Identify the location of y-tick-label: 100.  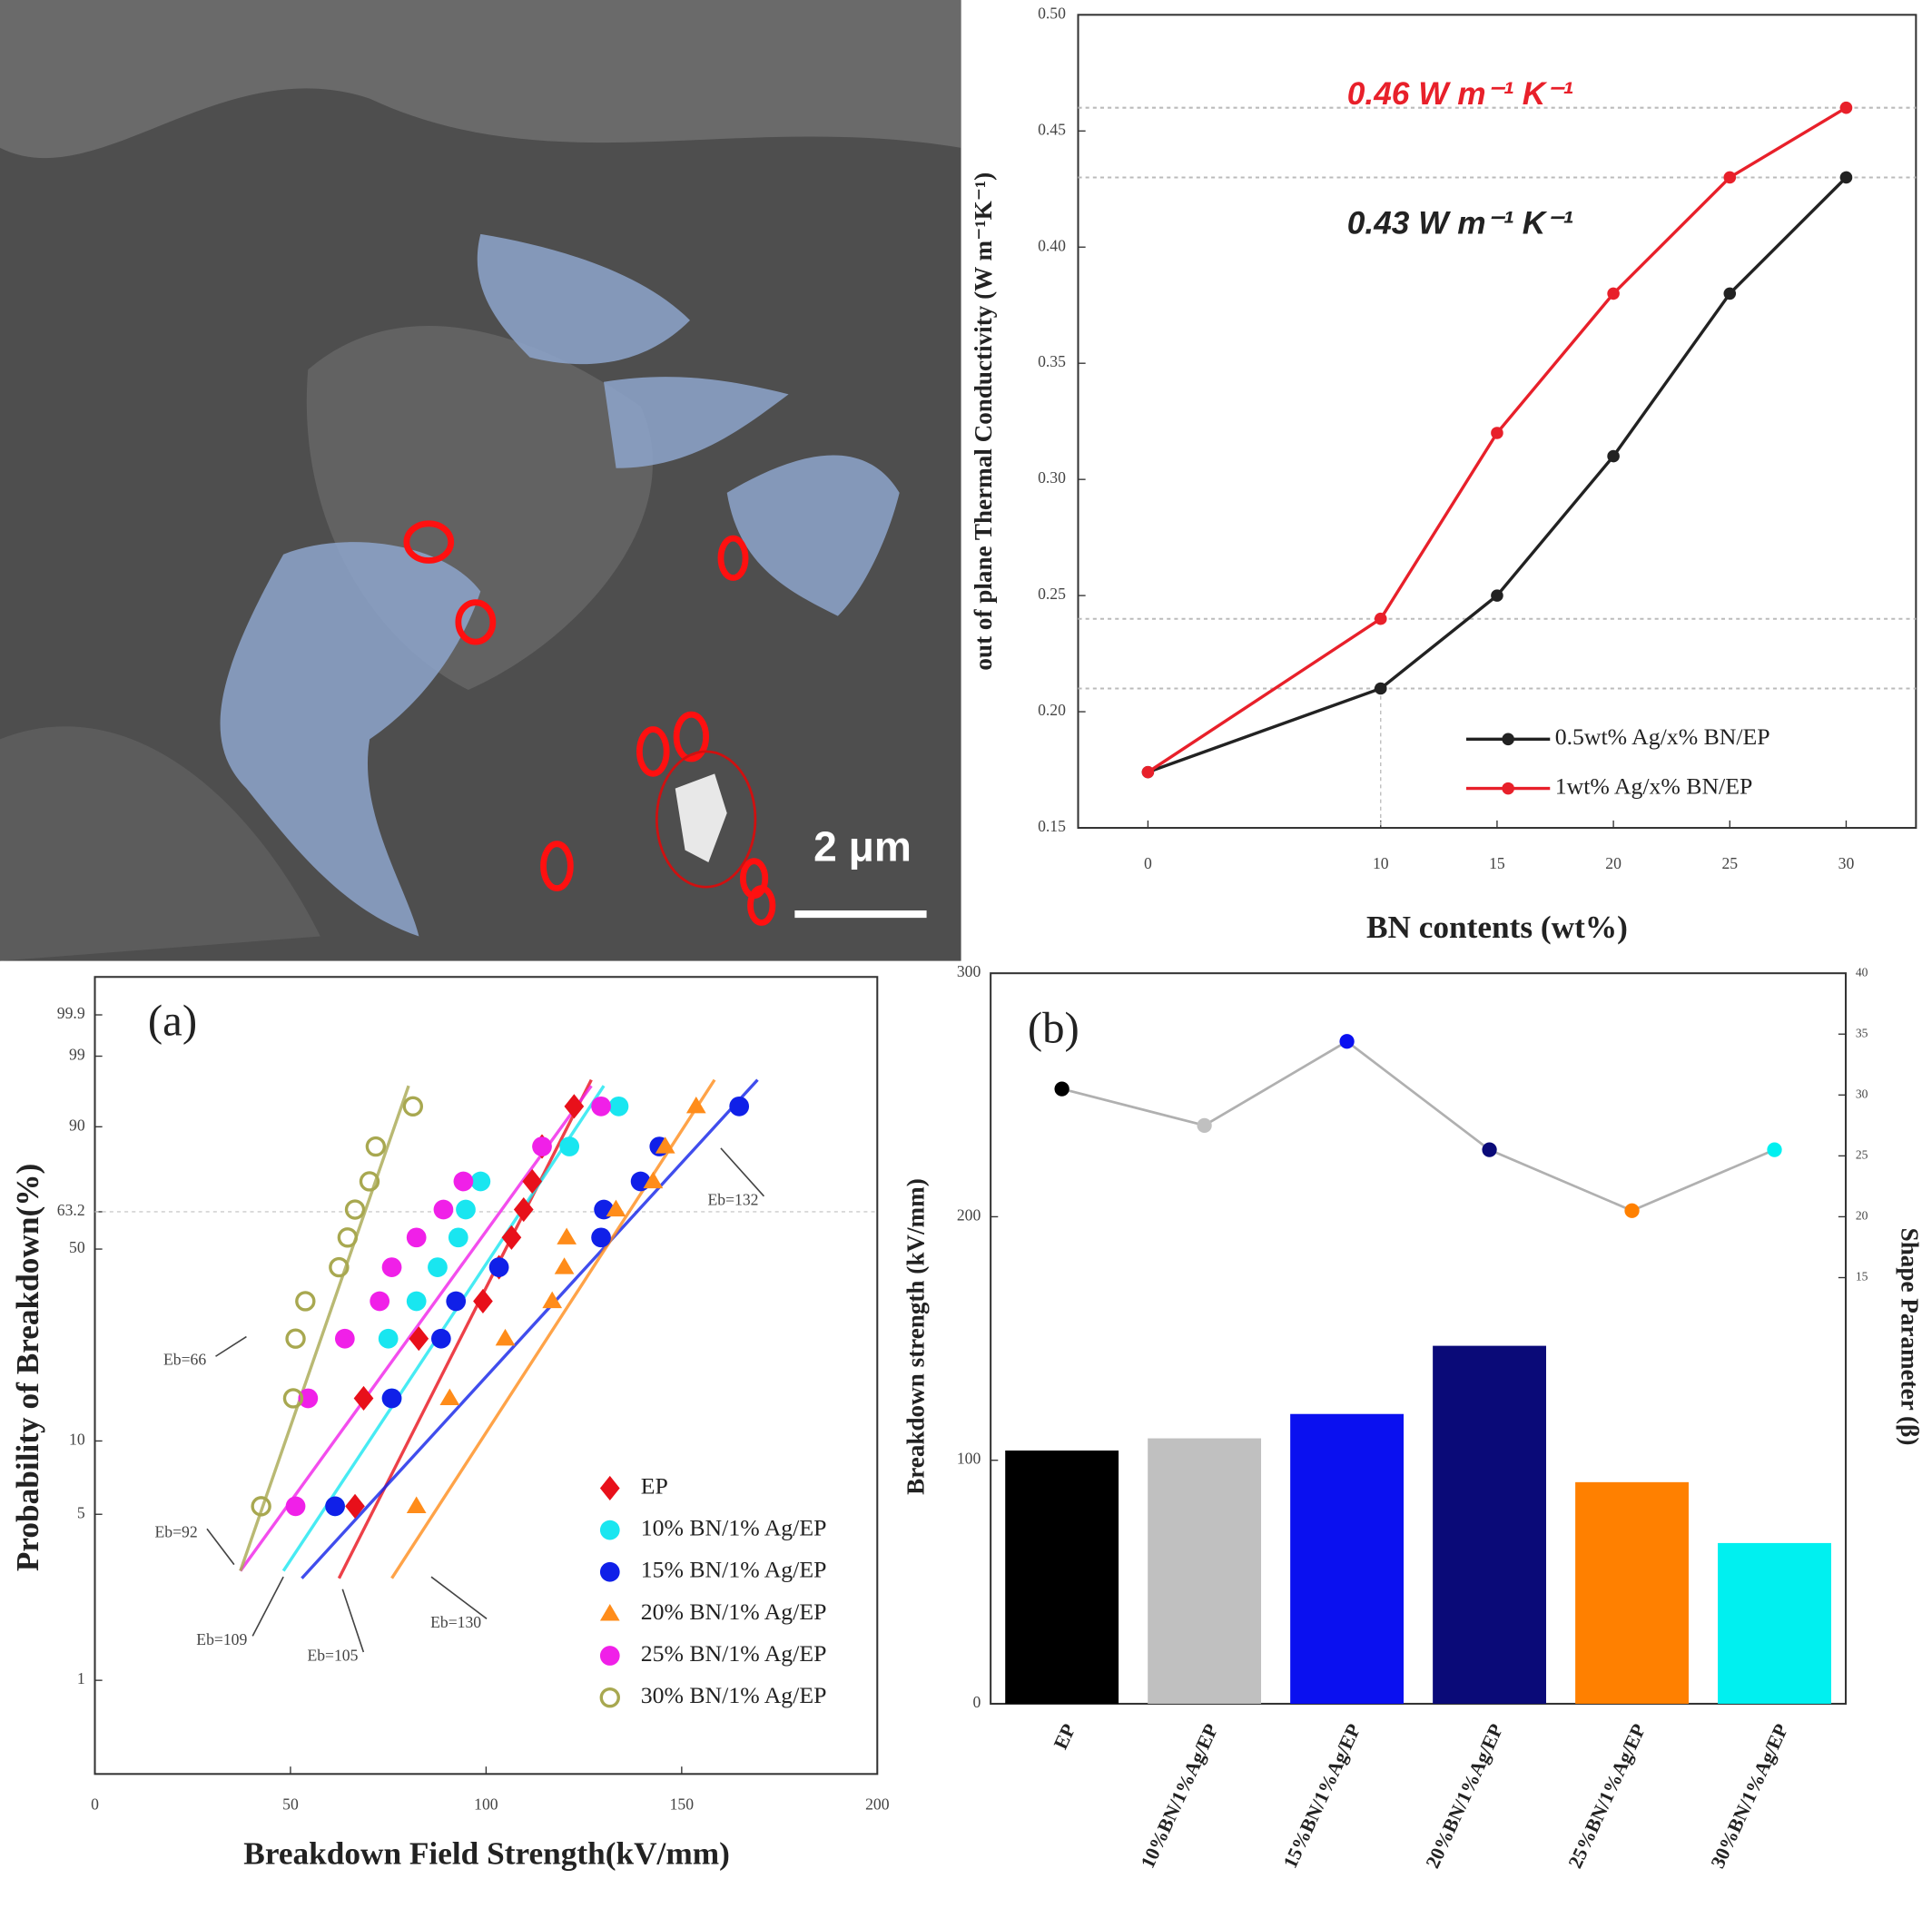
(969, 1459).